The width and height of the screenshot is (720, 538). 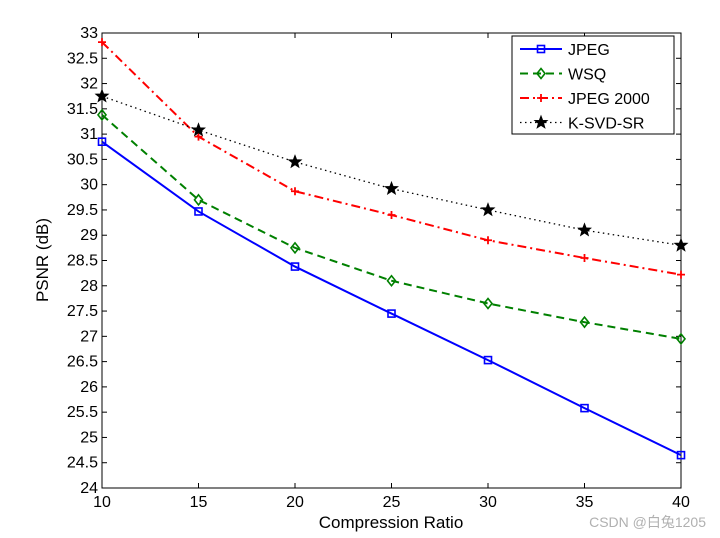 I want to click on x-axis-title: Compression Ratio, so click(x=391, y=522).